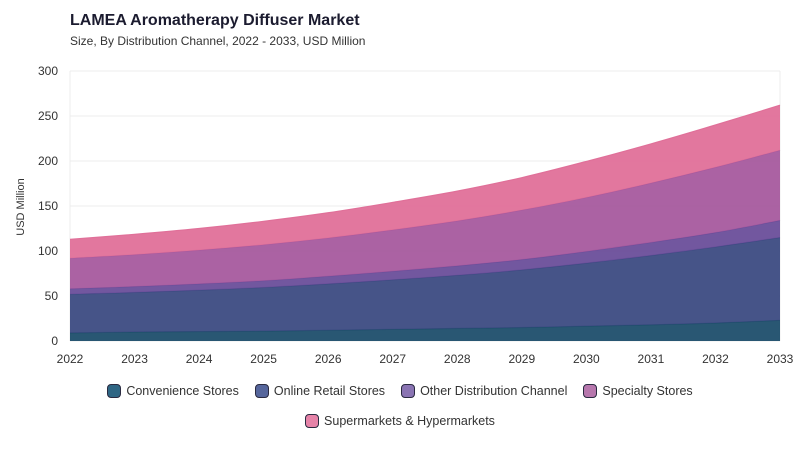 The width and height of the screenshot is (800, 450). I want to click on x-tick-label: 2026, so click(328, 359).